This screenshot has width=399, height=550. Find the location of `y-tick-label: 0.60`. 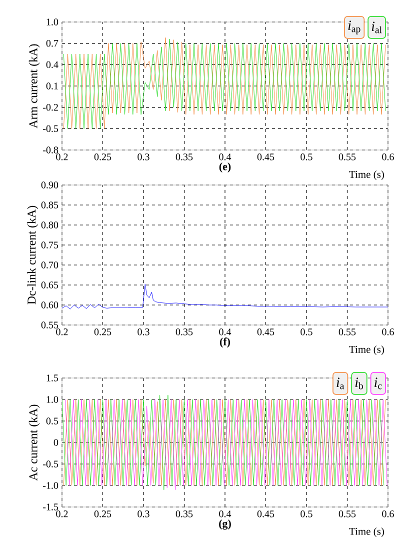

y-tick-label: 0.60 is located at coordinates (49, 305).